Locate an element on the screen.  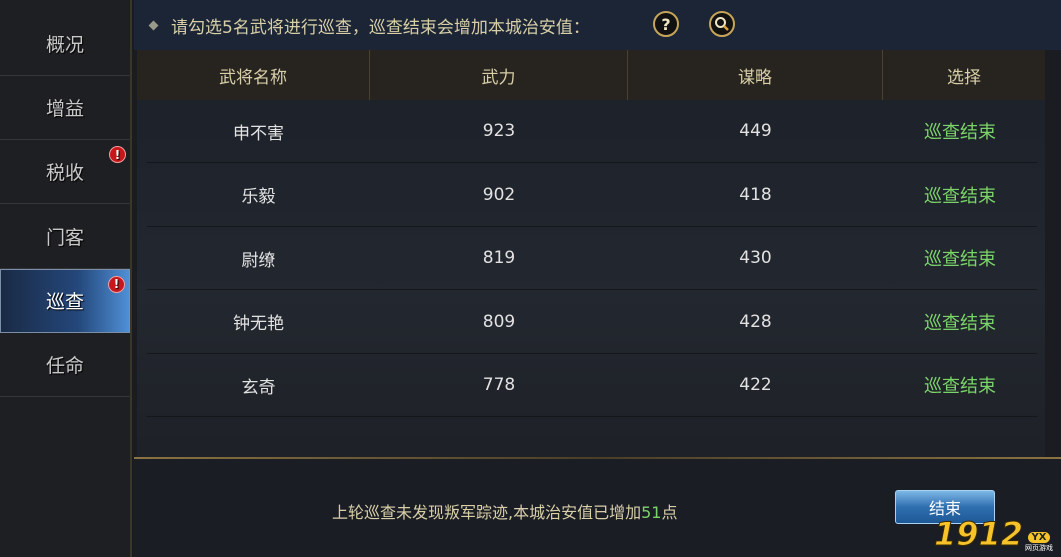
table-header: 武将名称 武力 谋略 选择 is located at coordinates (591, 75).